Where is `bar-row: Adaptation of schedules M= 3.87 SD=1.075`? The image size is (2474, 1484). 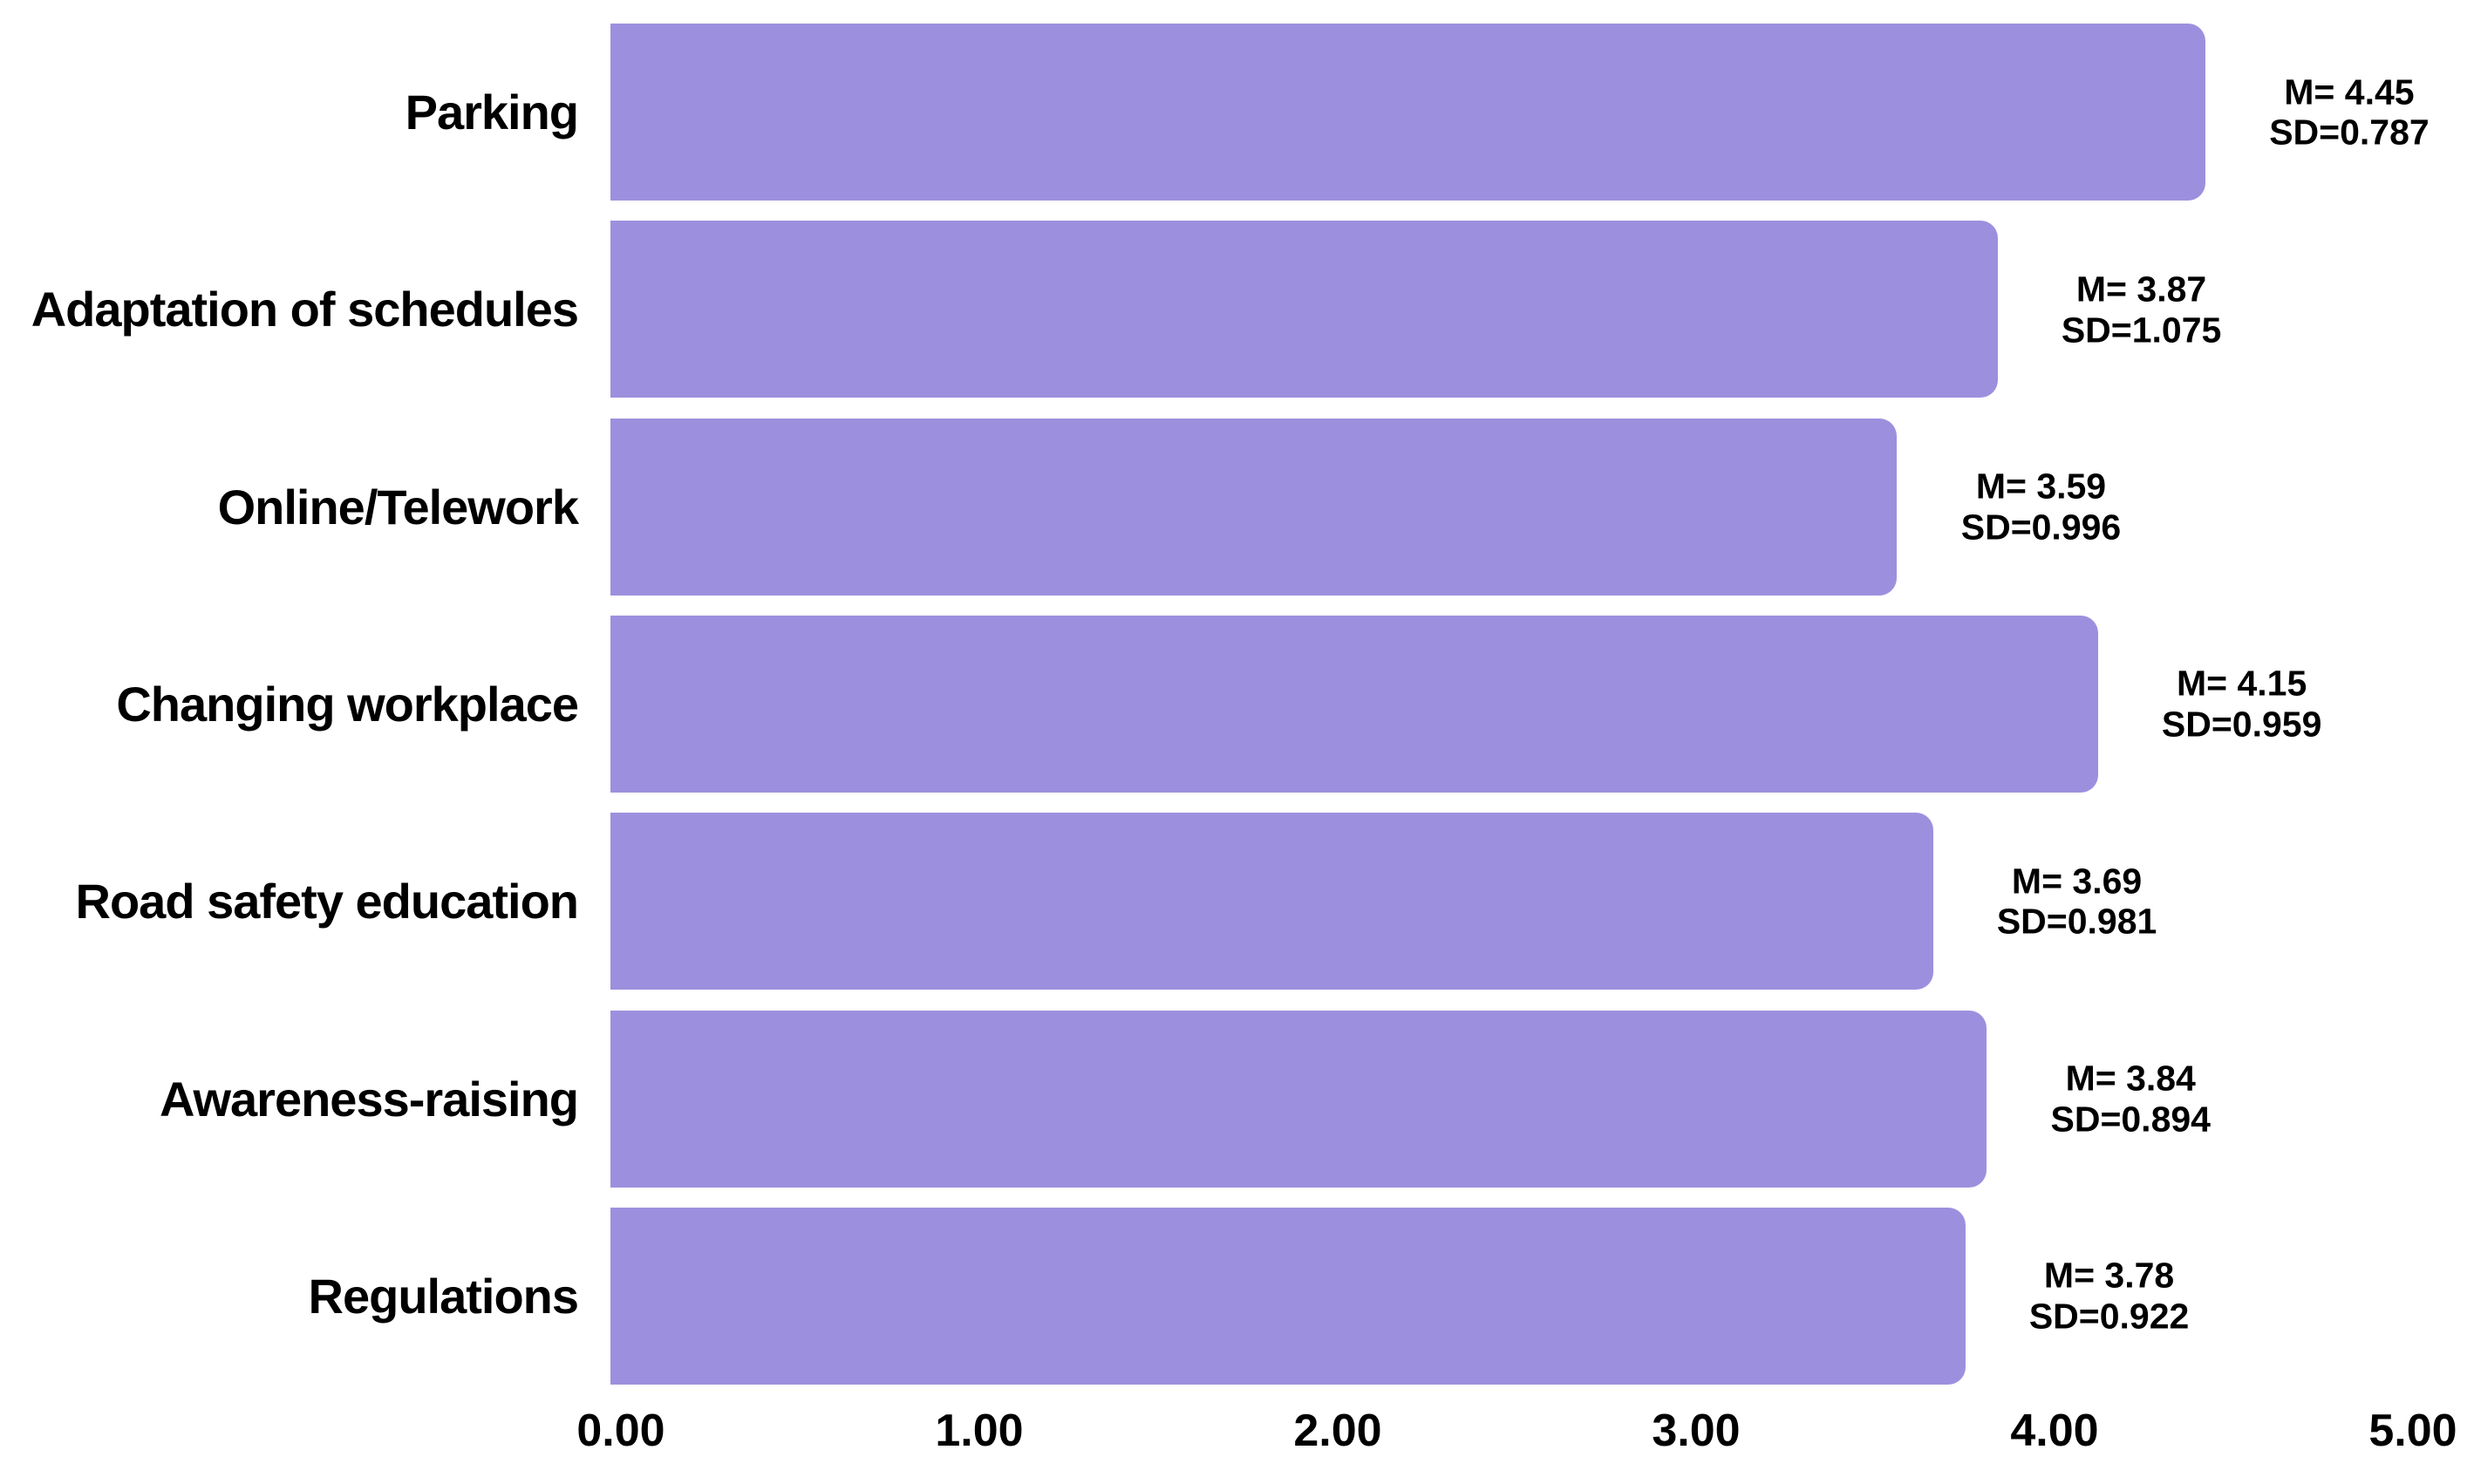 bar-row: Adaptation of schedules M= 3.87 SD=1.075 is located at coordinates (1237, 309).